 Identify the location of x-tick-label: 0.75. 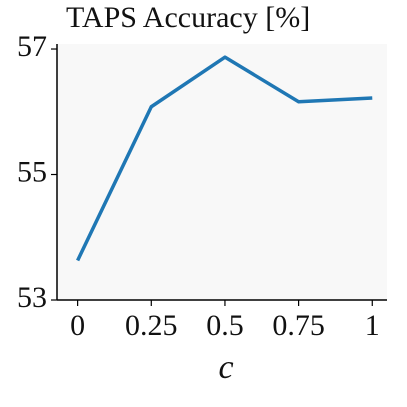
(298, 325).